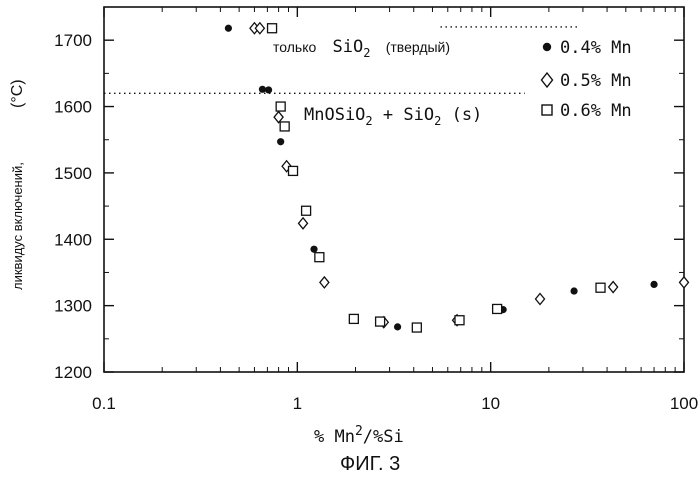  What do you see at coordinates (17, 226) in the screenshot?
I see `y-axis-label: ликвидус включений,` at bounding box center [17, 226].